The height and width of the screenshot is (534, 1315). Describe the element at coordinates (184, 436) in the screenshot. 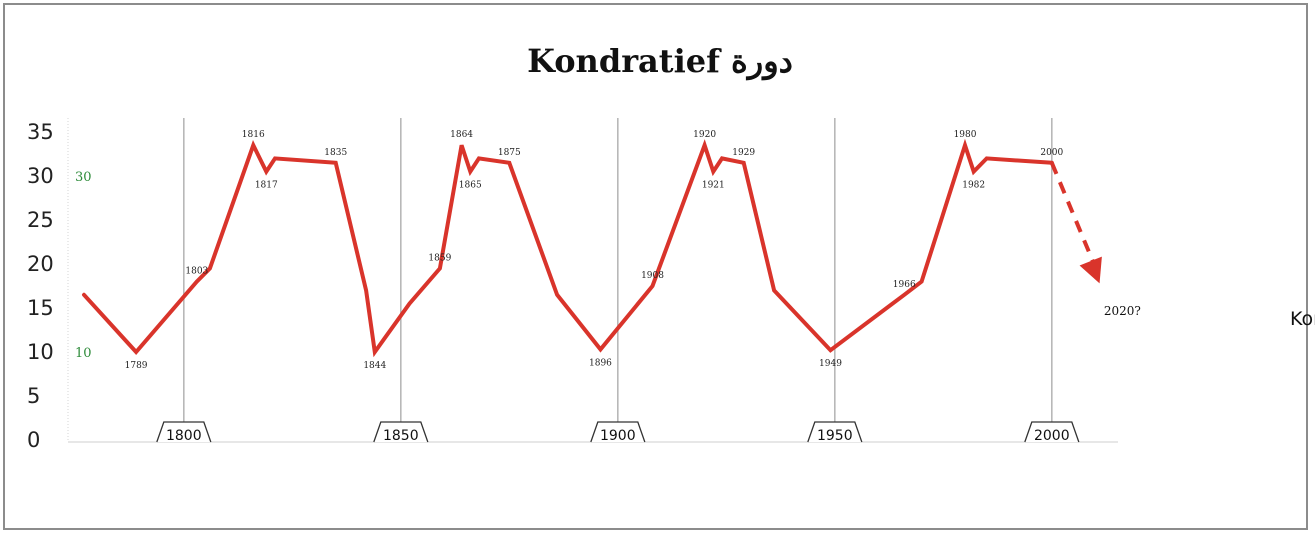

I see `x-tick-label-1800: 1800` at that location.